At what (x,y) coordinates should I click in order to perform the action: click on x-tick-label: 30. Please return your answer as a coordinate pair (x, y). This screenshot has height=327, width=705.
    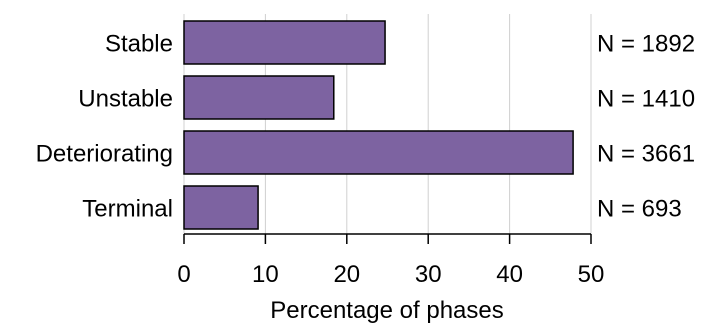
    Looking at the image, I should click on (428, 274).